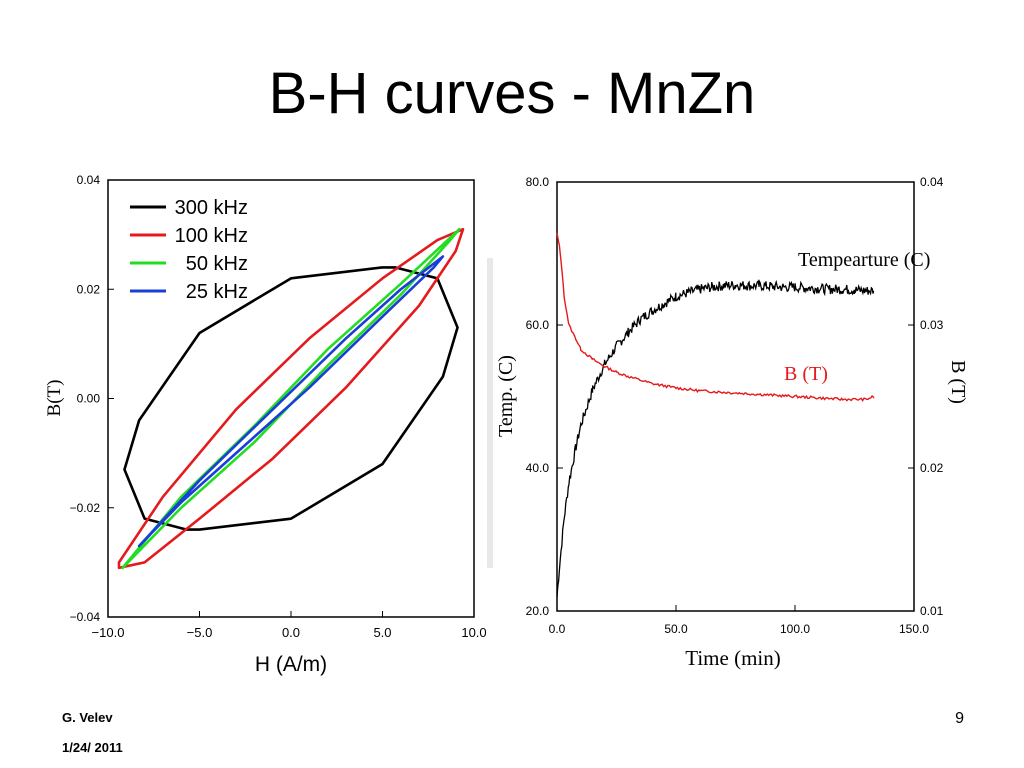 The image size is (1024, 768). What do you see at coordinates (795, 629) in the screenshot?
I see `right-x-tick-label: 100.0` at bounding box center [795, 629].